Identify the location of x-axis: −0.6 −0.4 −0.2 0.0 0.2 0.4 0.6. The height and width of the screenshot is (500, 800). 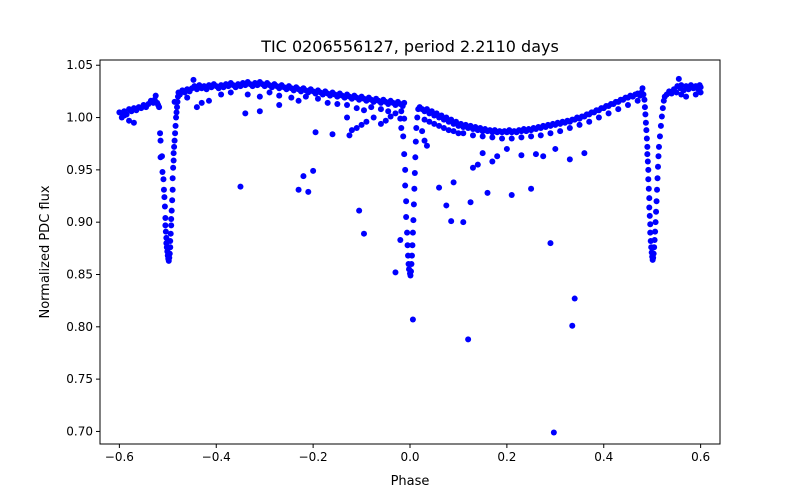
(407, 454).